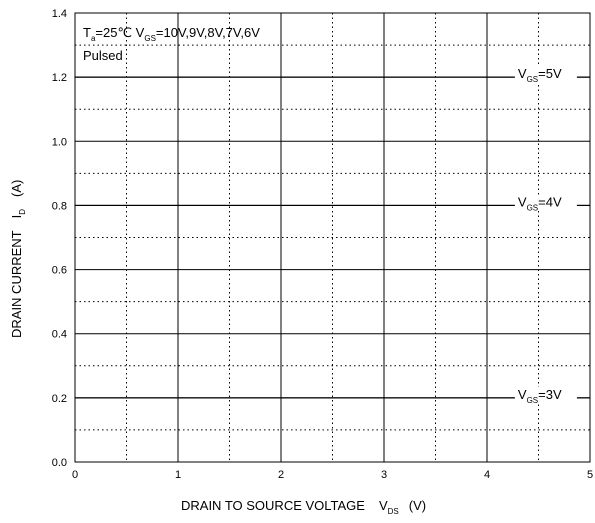 The image size is (595, 523). I want to click on y-tick-label: 1.4, so click(59, 14).